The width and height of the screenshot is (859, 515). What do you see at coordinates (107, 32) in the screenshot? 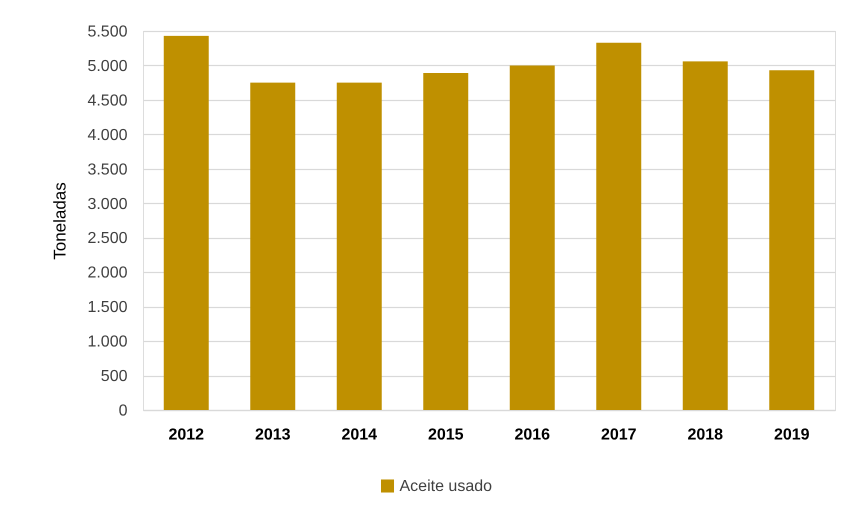
I see `y-tick-label: 5.500` at bounding box center [107, 32].